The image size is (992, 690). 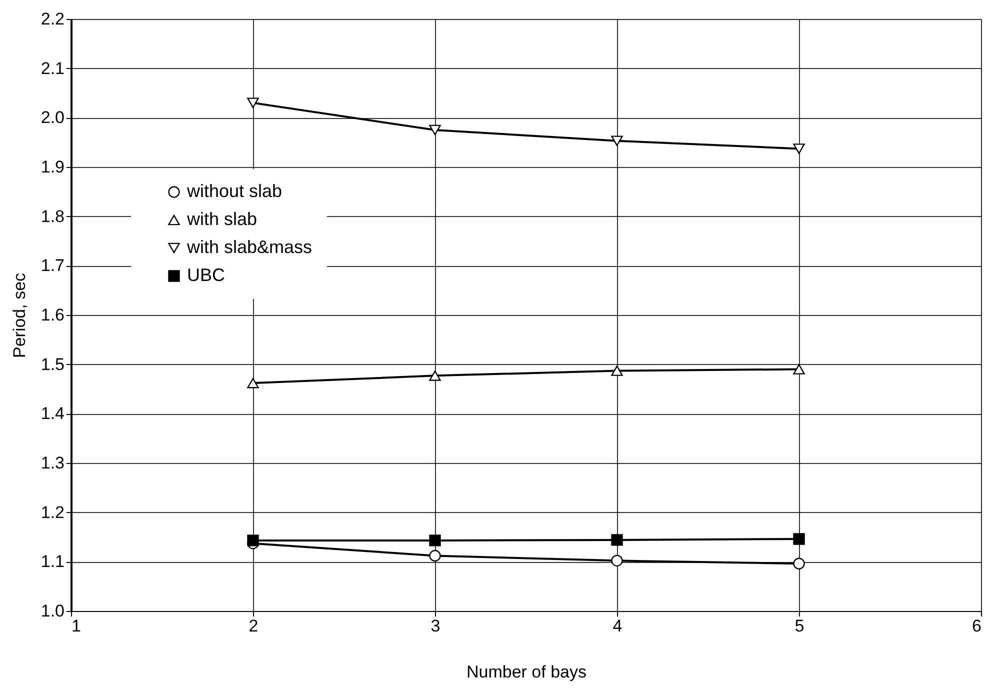 What do you see at coordinates (234, 191) in the screenshot?
I see `legend-label: without slab` at bounding box center [234, 191].